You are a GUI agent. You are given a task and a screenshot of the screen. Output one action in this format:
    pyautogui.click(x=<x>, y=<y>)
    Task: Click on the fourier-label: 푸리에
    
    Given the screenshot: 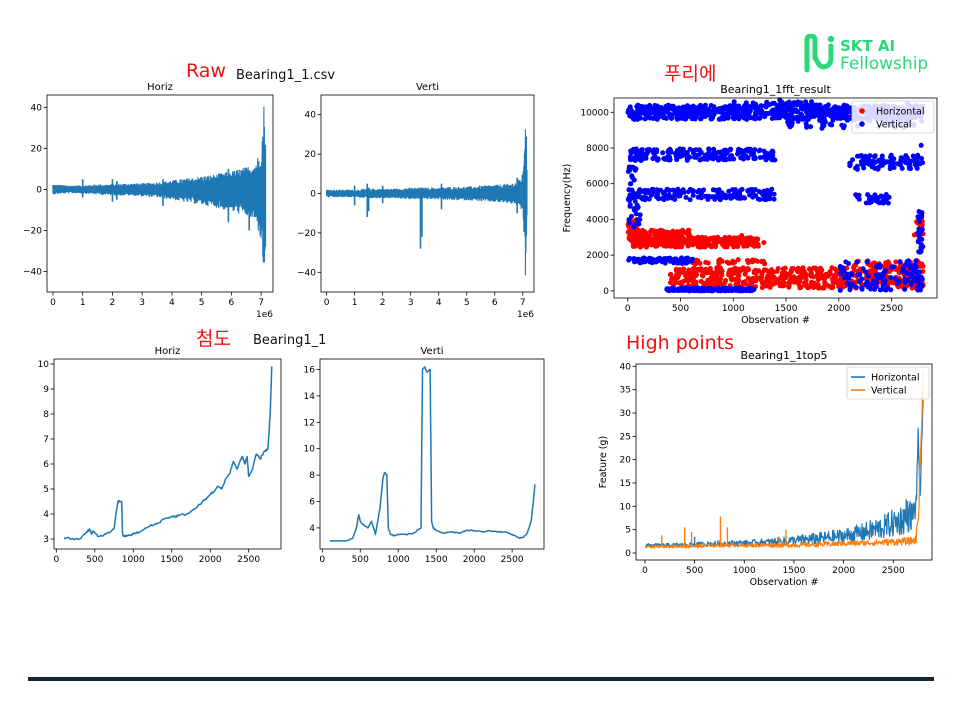 What is the action you would take?
    pyautogui.click(x=690, y=74)
    